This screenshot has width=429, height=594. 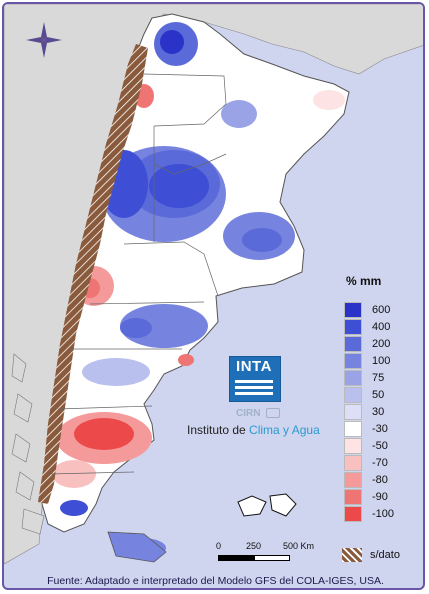 I want to click on no-data-swatch, so click(x=352, y=555).